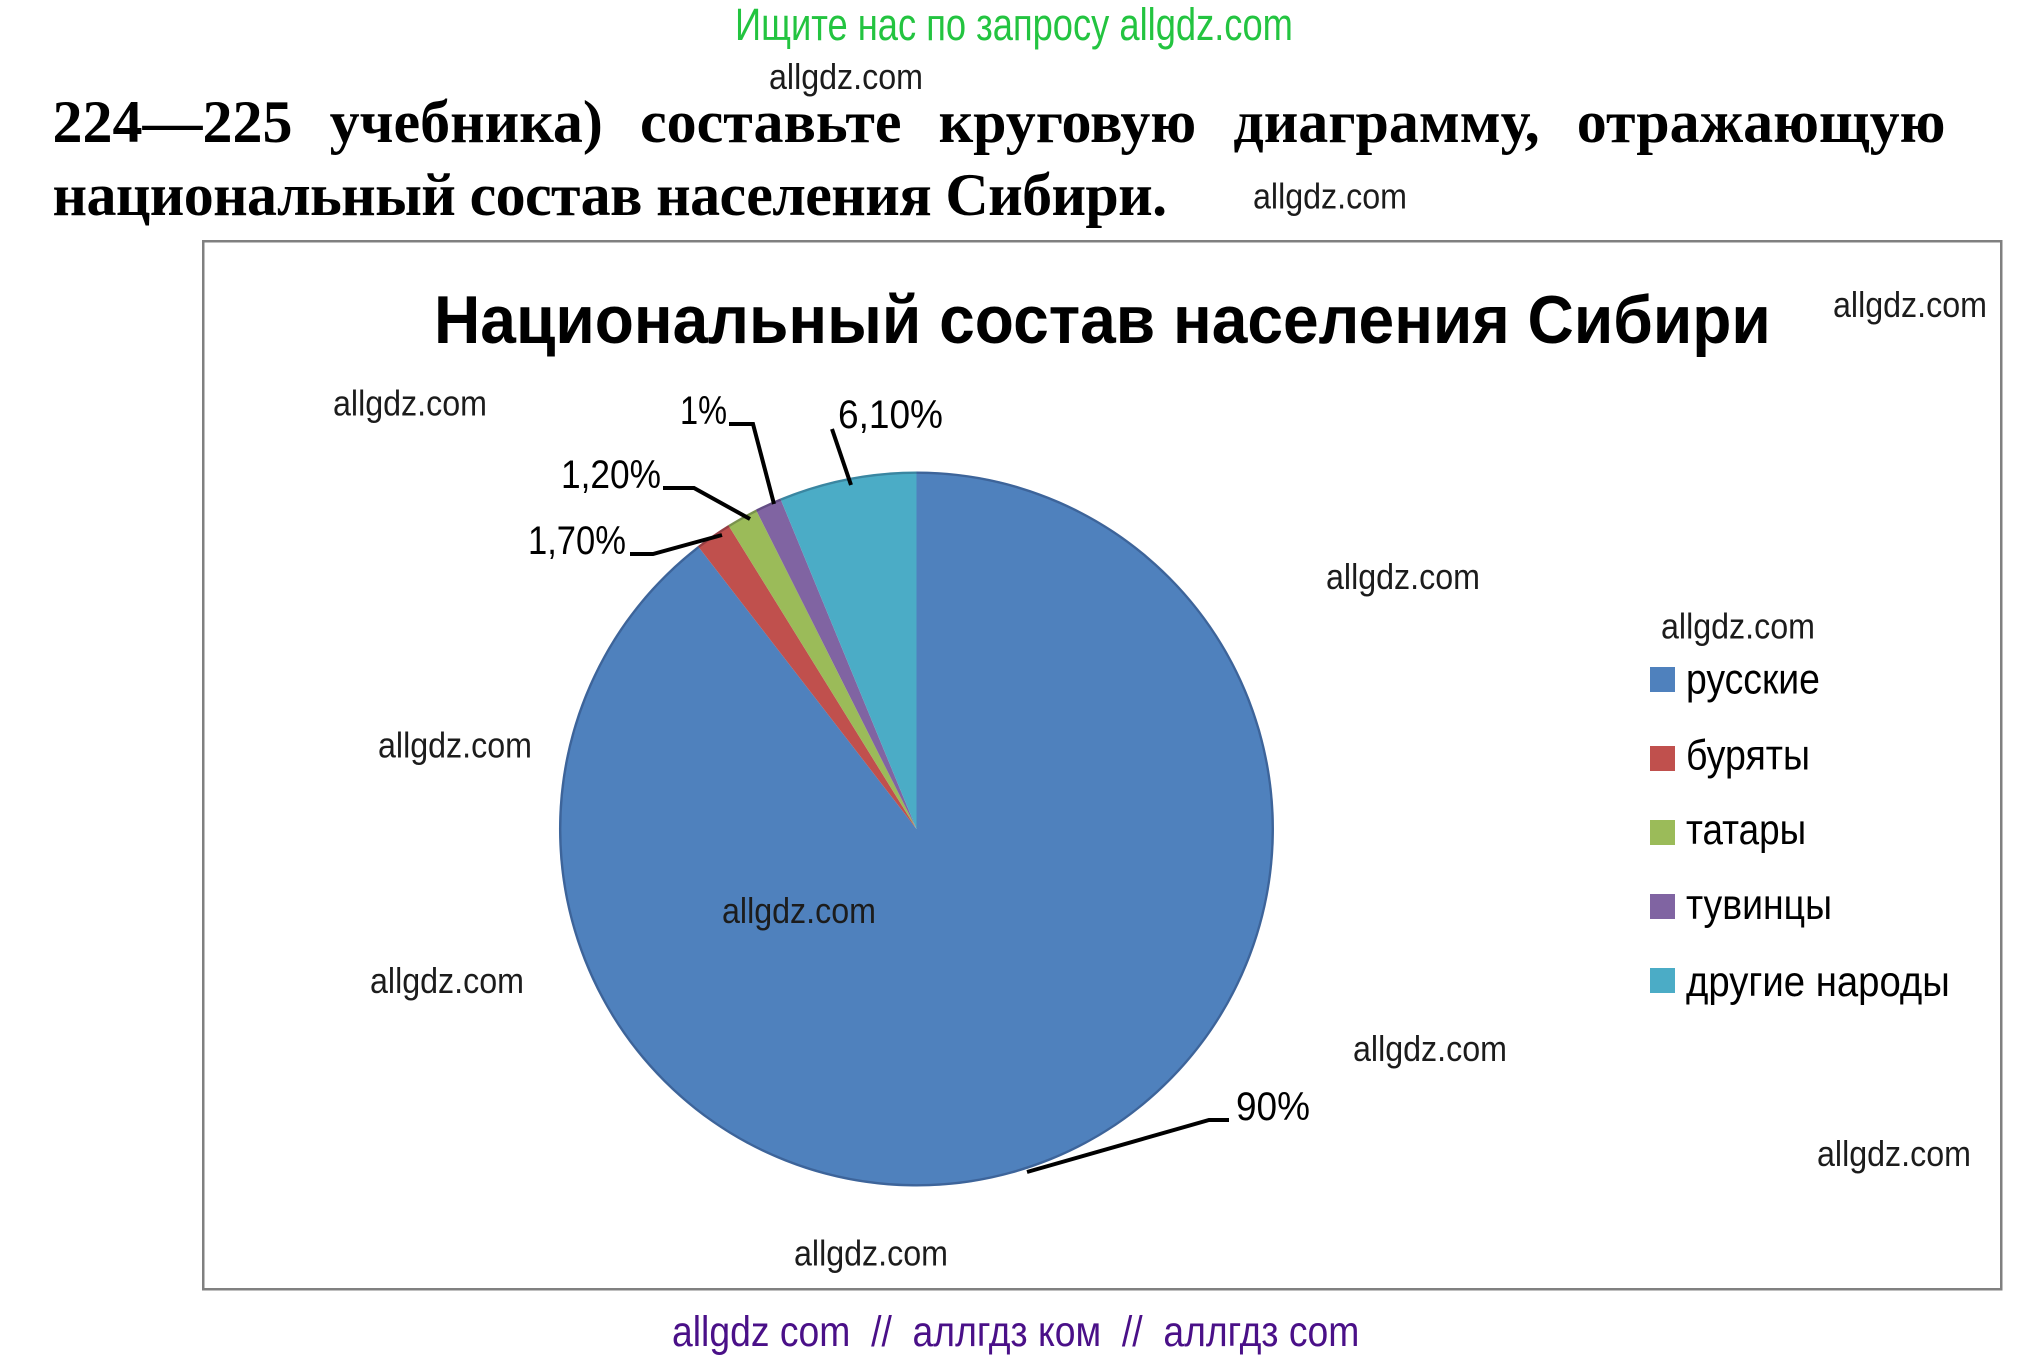 The width and height of the screenshot is (2034, 1357). Describe the element at coordinates (611, 474) in the screenshot. I see `svg-text: 1,20%` at that location.